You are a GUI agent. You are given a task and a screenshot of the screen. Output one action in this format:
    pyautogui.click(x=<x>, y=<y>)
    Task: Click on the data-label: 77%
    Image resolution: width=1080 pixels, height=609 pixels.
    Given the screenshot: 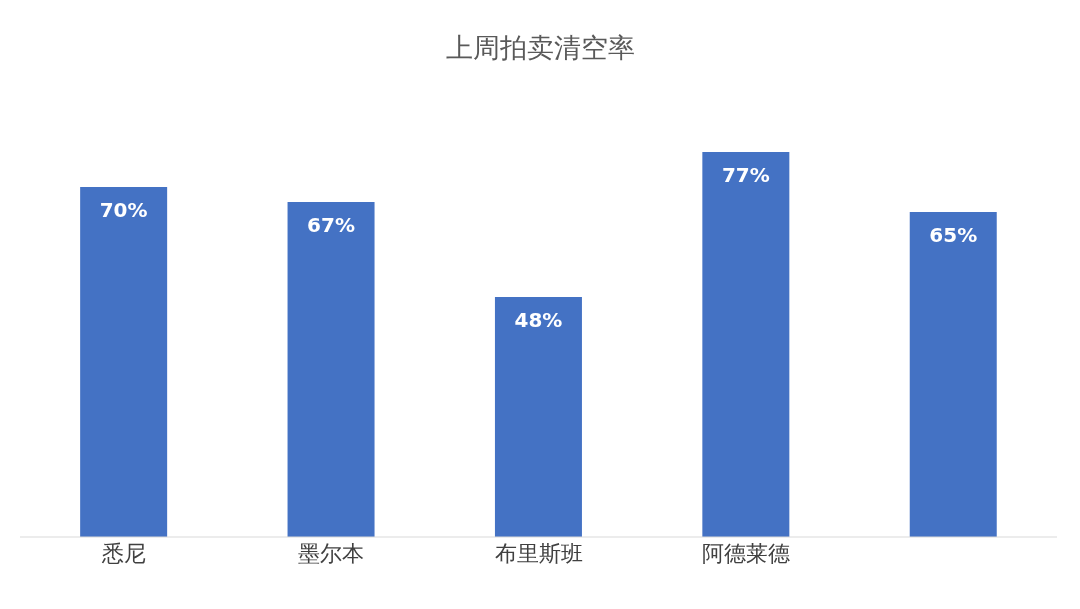 What is the action you would take?
    pyautogui.click(x=745, y=175)
    